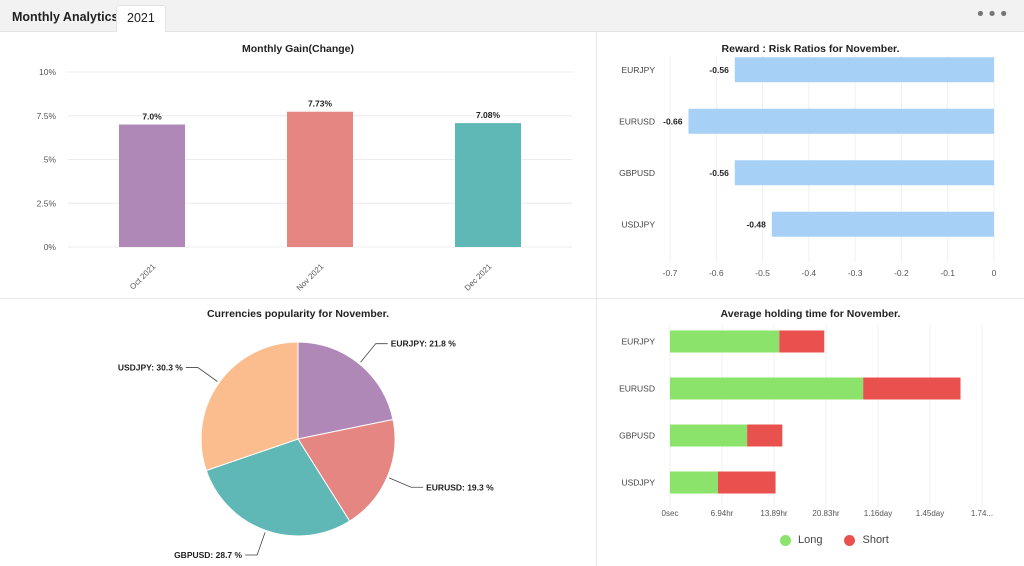 This screenshot has width=1024, height=566. I want to click on pie-slice-label: EURJPY: 21.8 %, so click(423, 344).